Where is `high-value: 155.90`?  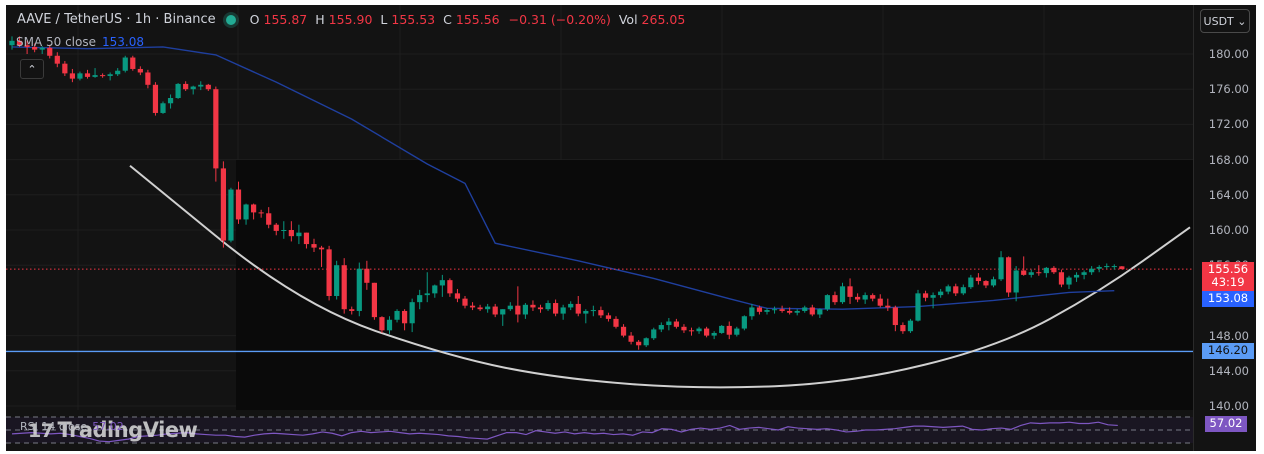
high-value: 155.90 is located at coordinates (350, 19).